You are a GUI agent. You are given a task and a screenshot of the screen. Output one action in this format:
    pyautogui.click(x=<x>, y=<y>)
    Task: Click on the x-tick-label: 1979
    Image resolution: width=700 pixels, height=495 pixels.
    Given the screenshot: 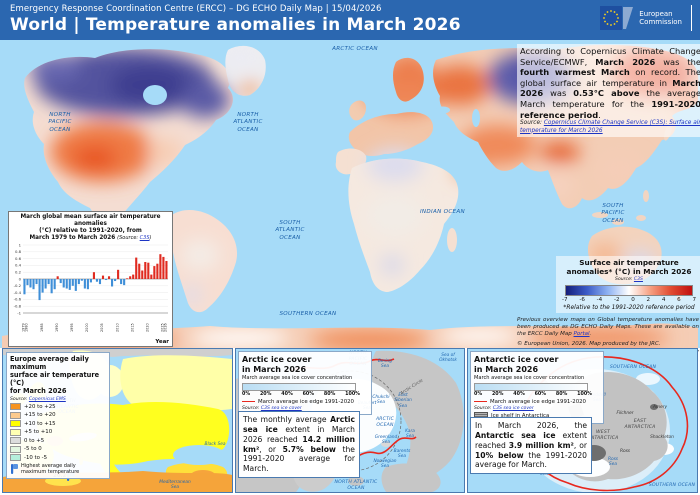 What is the action you would take?
    pyautogui.click(x=24, y=327)
    